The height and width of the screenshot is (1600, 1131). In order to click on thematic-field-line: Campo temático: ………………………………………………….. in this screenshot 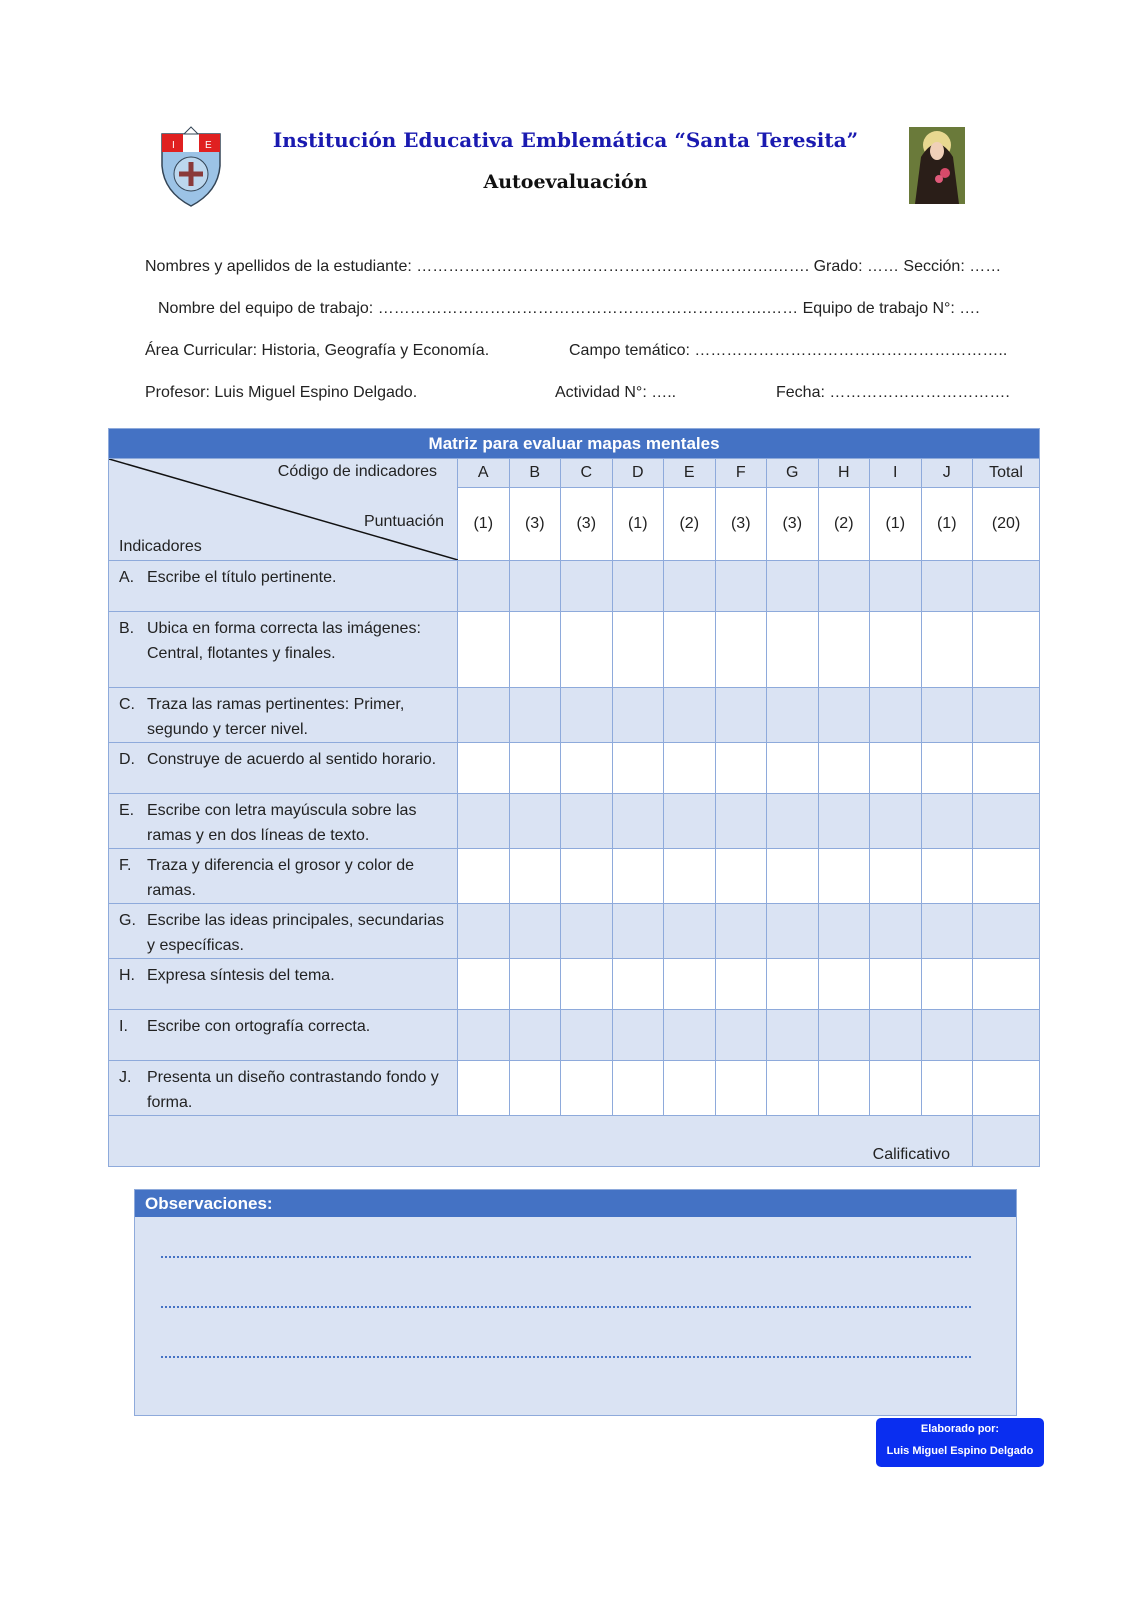, I will do `click(788, 350)`.